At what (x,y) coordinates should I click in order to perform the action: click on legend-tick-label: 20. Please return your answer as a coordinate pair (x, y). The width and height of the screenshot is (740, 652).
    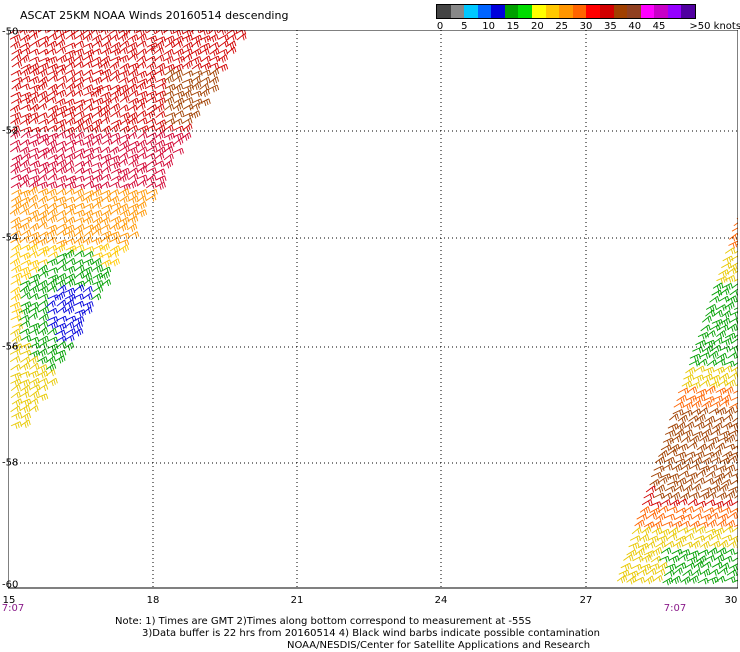
    Looking at the image, I should click on (537, 26).